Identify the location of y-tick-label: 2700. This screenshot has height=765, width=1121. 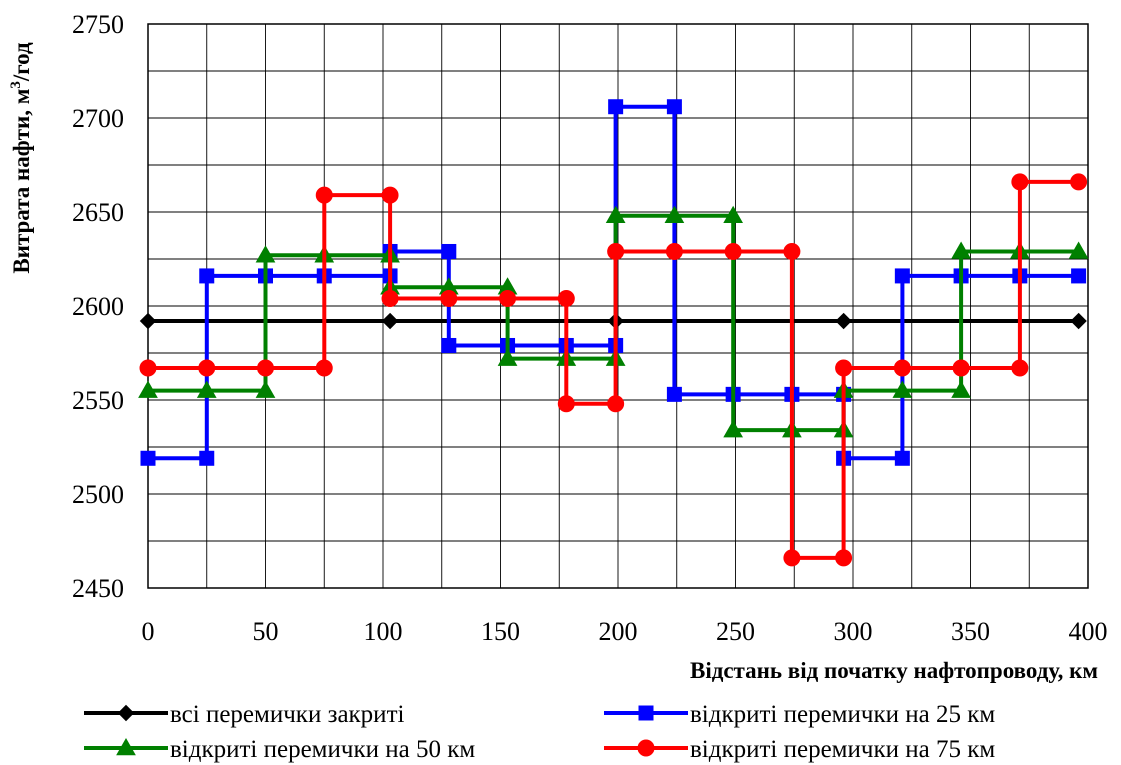
(98, 118).